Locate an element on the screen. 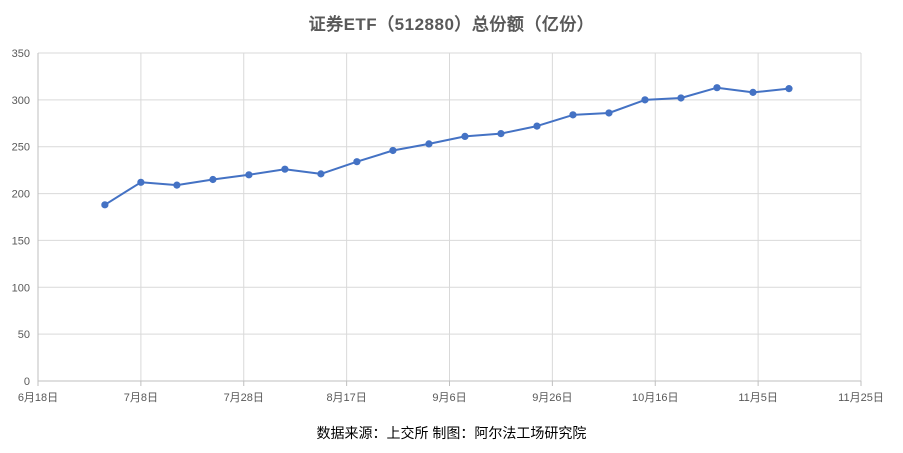 The width and height of the screenshot is (903, 453). x-tick-label: 9月6日 is located at coordinates (449, 398).